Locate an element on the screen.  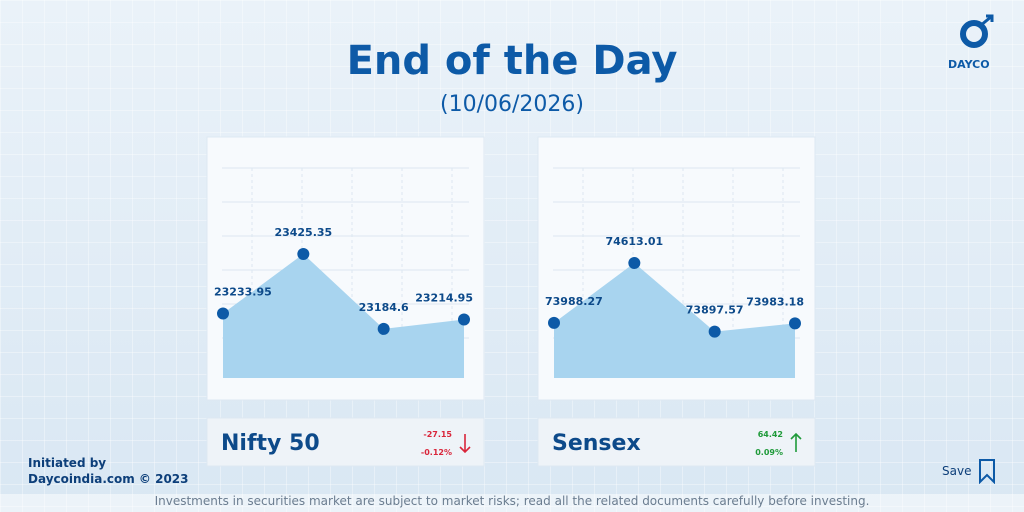
value-label: 73983.18 is located at coordinates (775, 301).